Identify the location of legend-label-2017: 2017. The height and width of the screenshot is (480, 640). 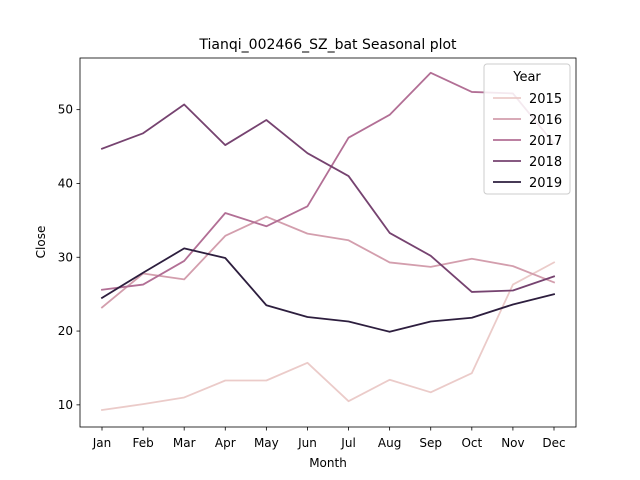
(545, 141).